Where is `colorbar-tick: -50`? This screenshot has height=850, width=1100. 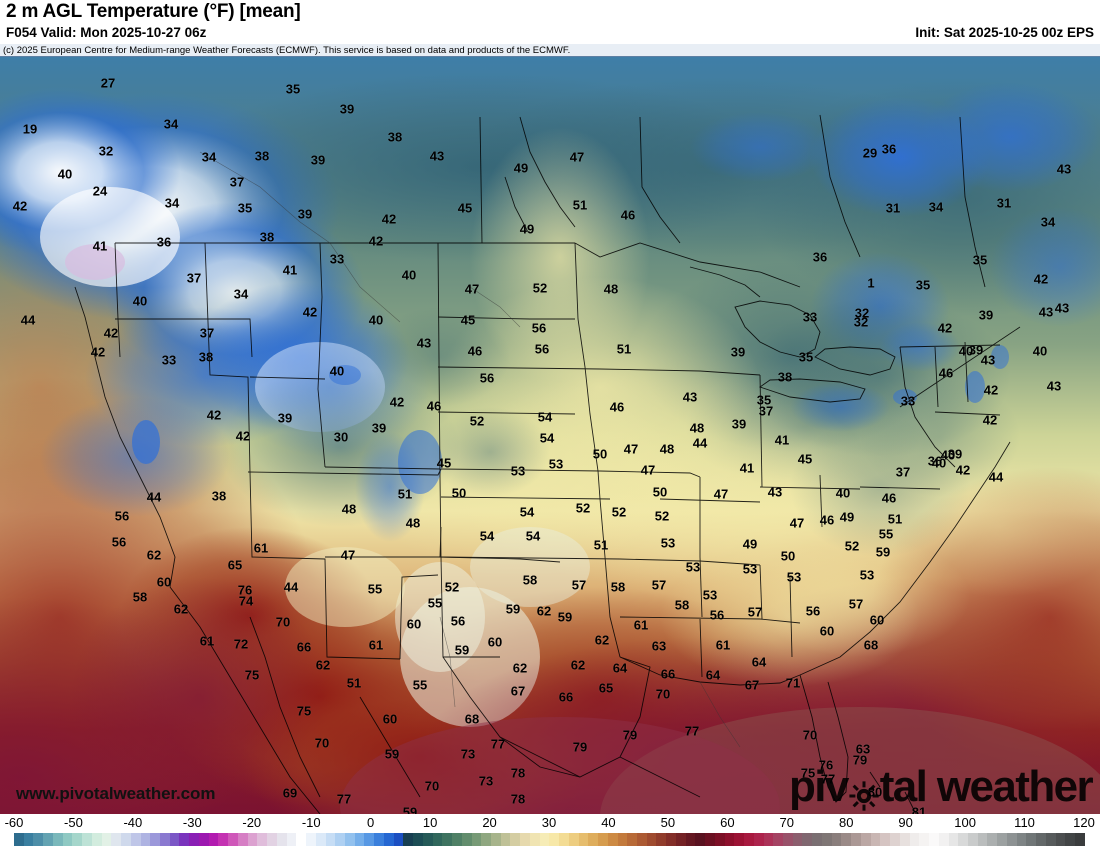 colorbar-tick: -50 is located at coordinates (73, 822).